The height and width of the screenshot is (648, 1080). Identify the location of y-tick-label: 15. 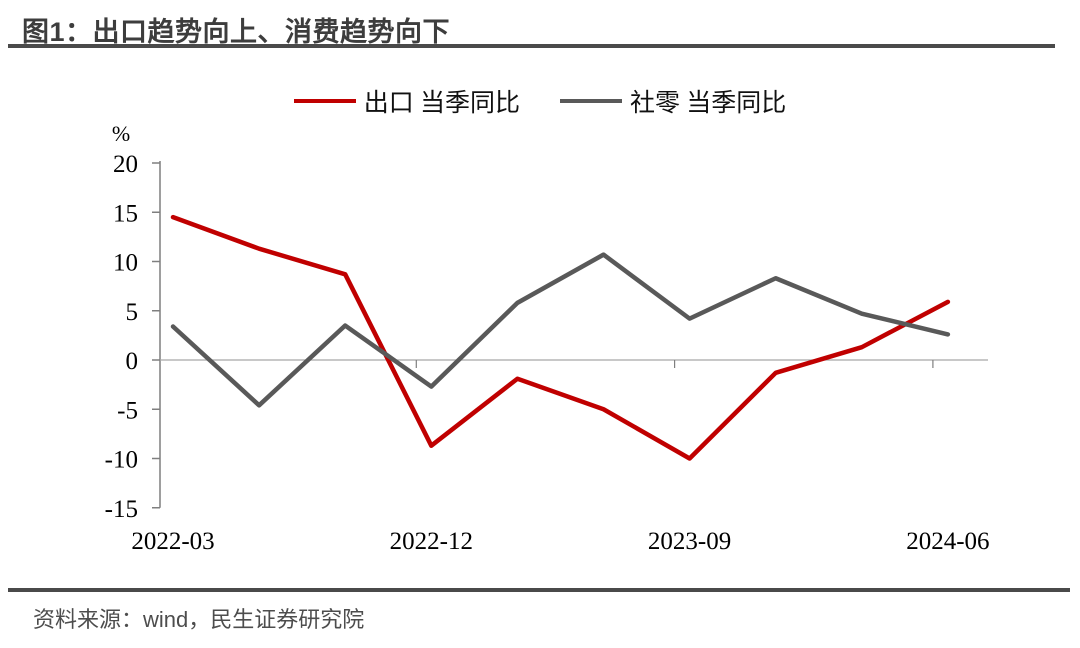
(125, 213).